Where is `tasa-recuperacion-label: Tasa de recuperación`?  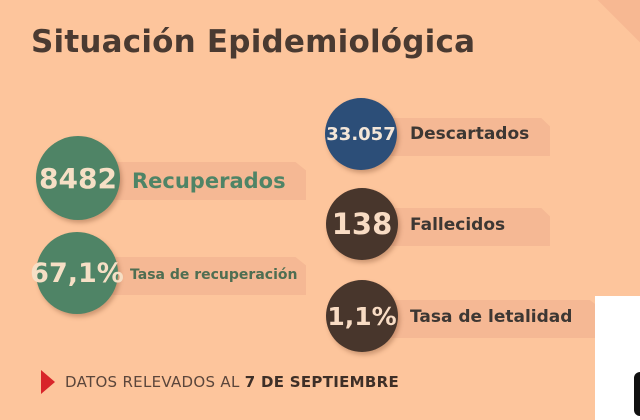
tasa-recuperacion-label: Tasa de recuperación is located at coordinates (214, 275).